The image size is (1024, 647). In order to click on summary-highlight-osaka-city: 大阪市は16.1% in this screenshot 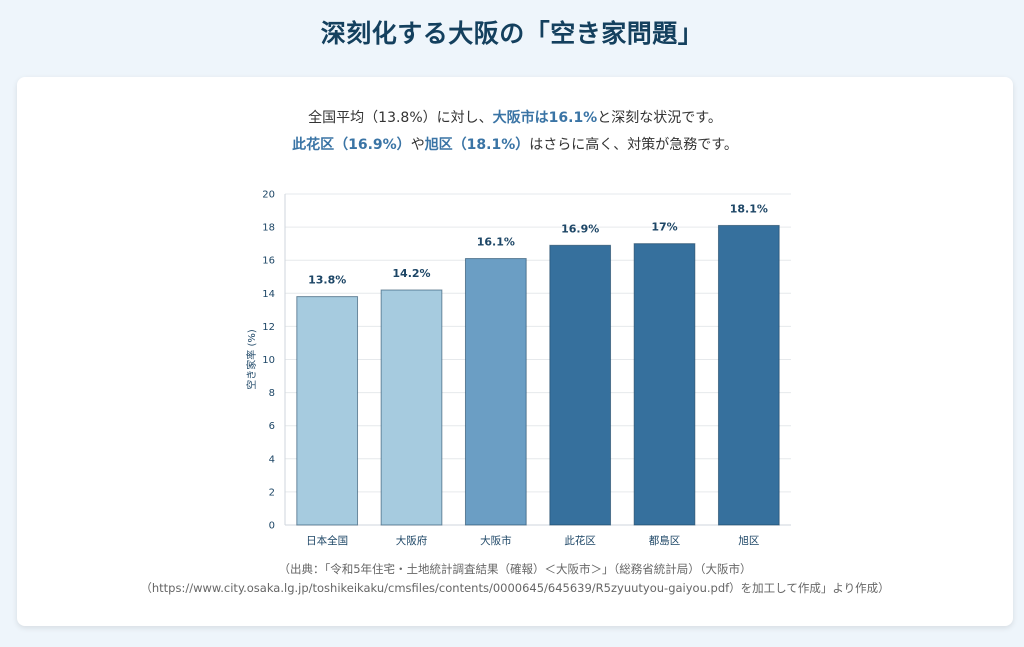, I will do `click(545, 118)`.